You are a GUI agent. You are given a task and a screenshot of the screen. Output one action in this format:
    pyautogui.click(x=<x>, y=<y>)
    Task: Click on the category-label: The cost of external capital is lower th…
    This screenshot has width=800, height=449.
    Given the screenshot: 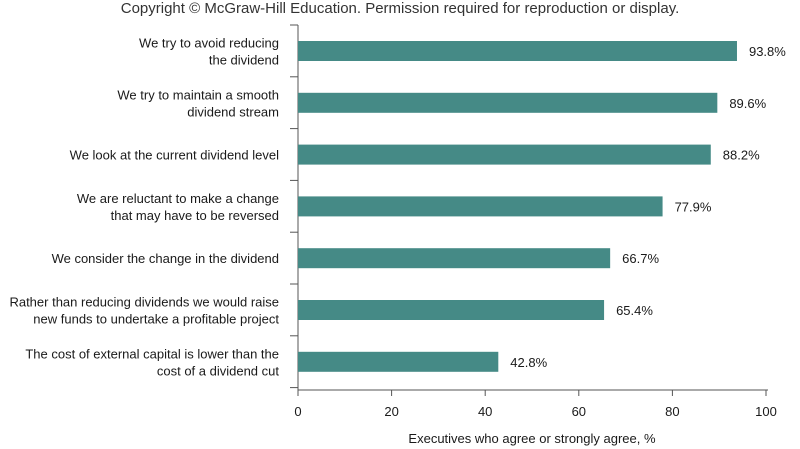 What is the action you would take?
    pyautogui.click(x=152, y=362)
    